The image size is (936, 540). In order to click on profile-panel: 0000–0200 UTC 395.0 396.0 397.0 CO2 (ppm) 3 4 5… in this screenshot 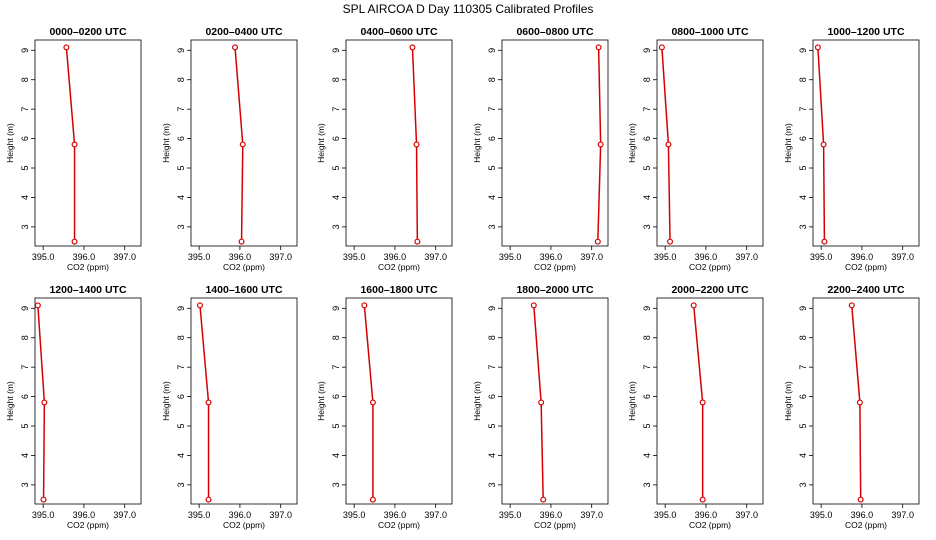, I will do `click(73, 149)`.